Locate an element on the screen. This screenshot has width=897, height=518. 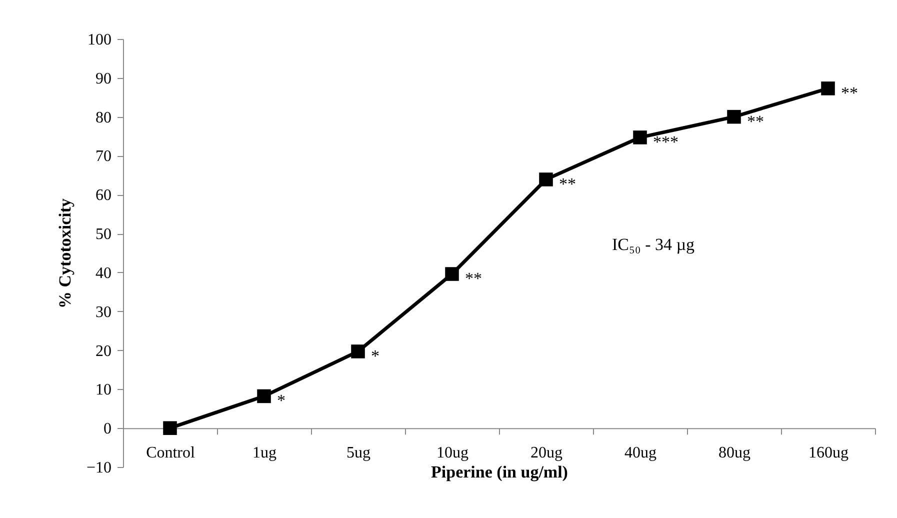
y-tick-label: 30 is located at coordinates (104, 312).